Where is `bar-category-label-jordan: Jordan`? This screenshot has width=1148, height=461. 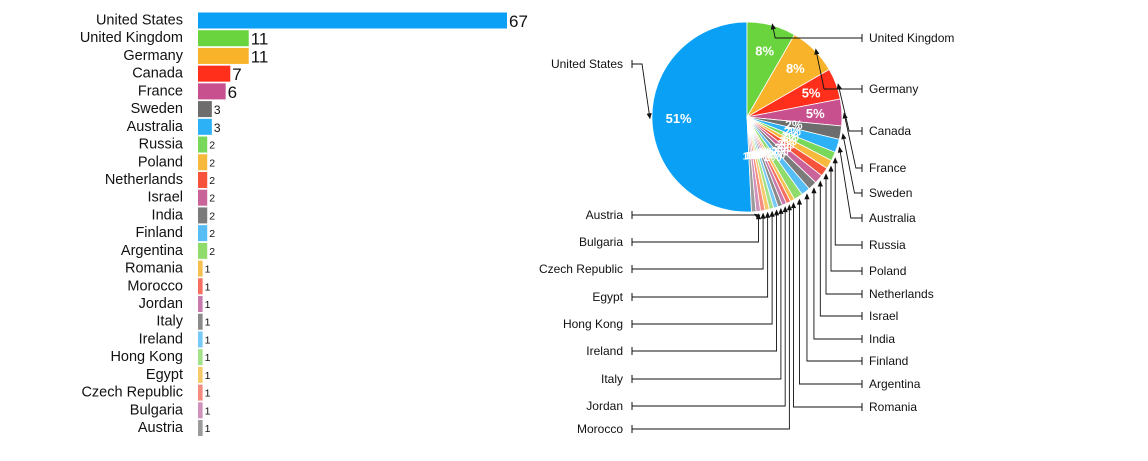
bar-category-label-jordan: Jordan is located at coordinates (161, 304).